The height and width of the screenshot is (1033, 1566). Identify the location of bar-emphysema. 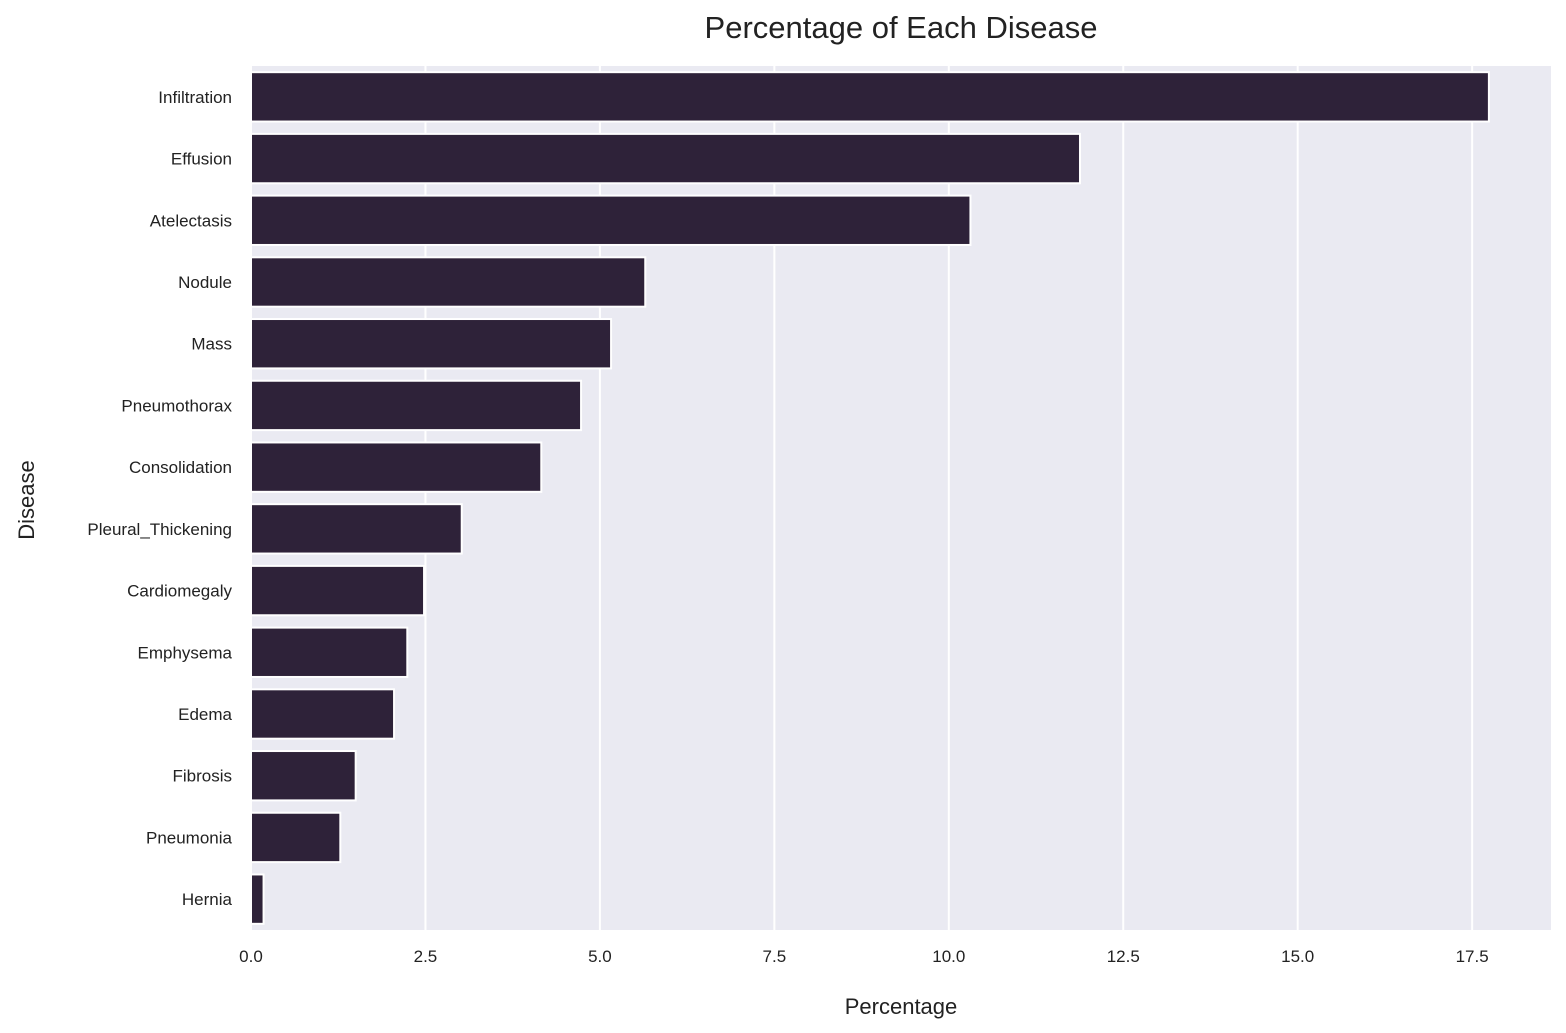
(329, 652).